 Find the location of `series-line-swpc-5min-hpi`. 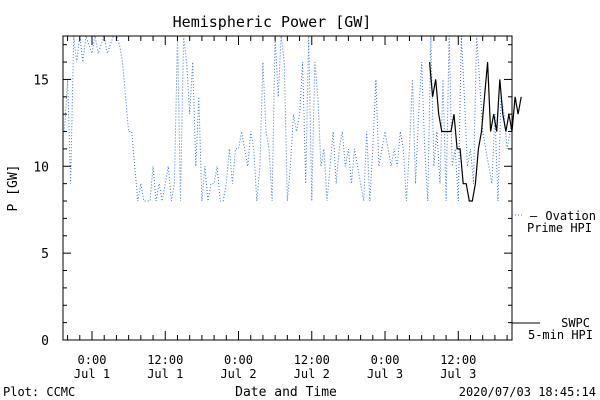

series-line-swpc-5min-hpi is located at coordinates (475, 132).